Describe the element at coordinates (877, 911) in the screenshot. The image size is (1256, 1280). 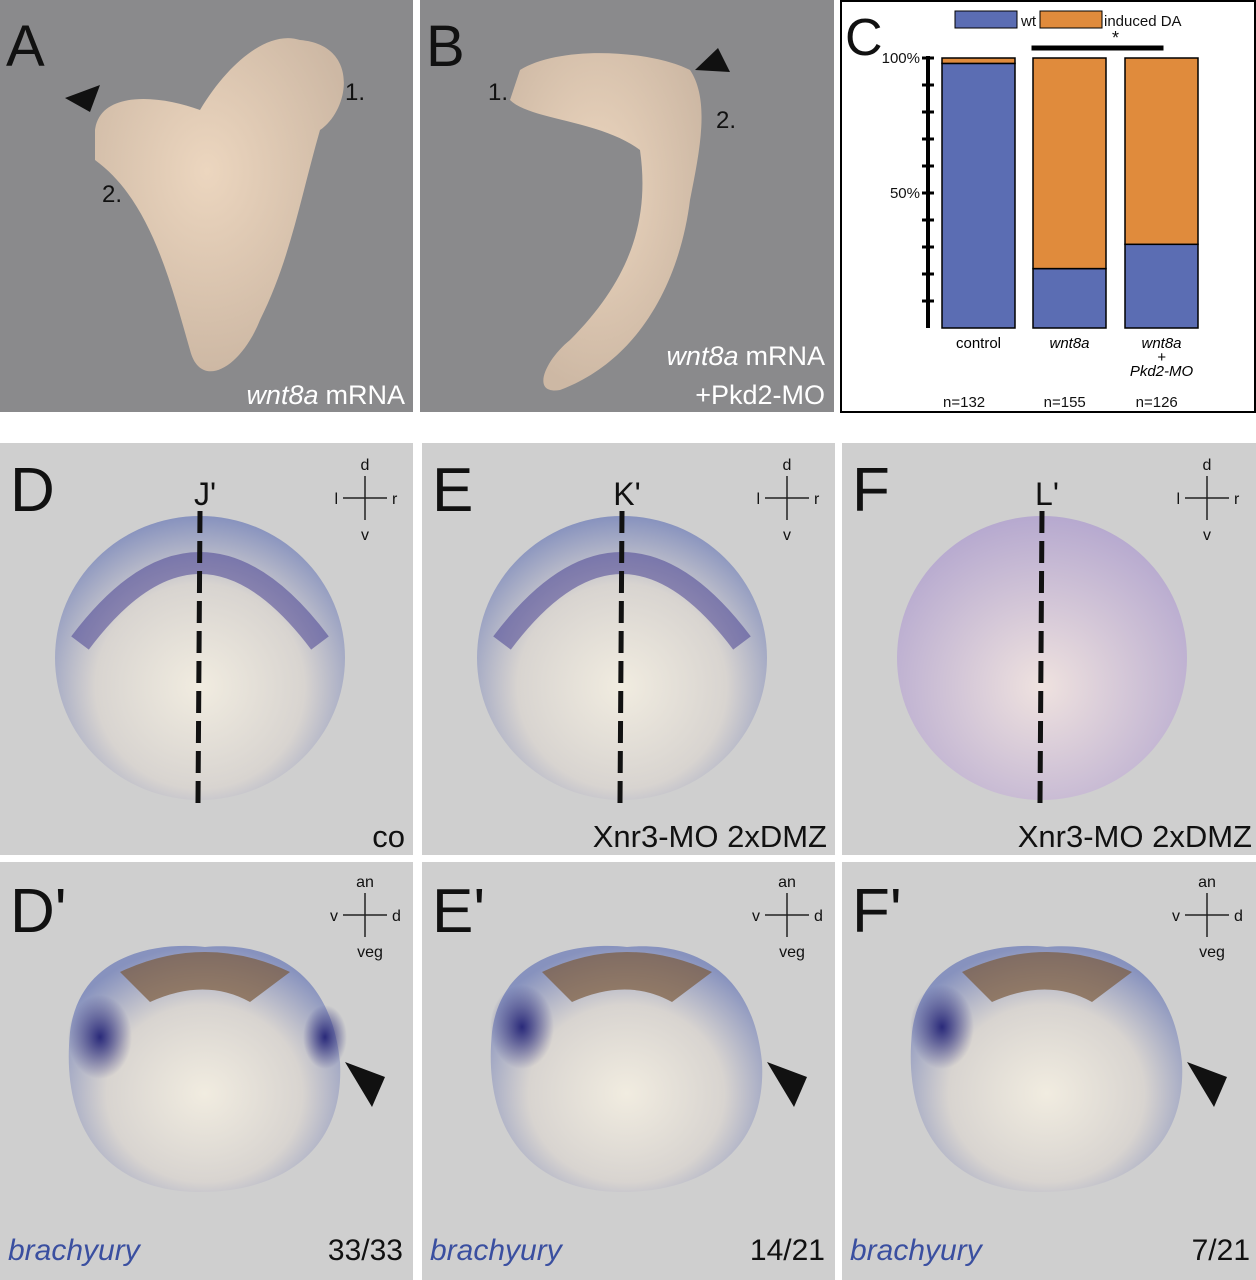
I see `panel-letter: F'` at that location.